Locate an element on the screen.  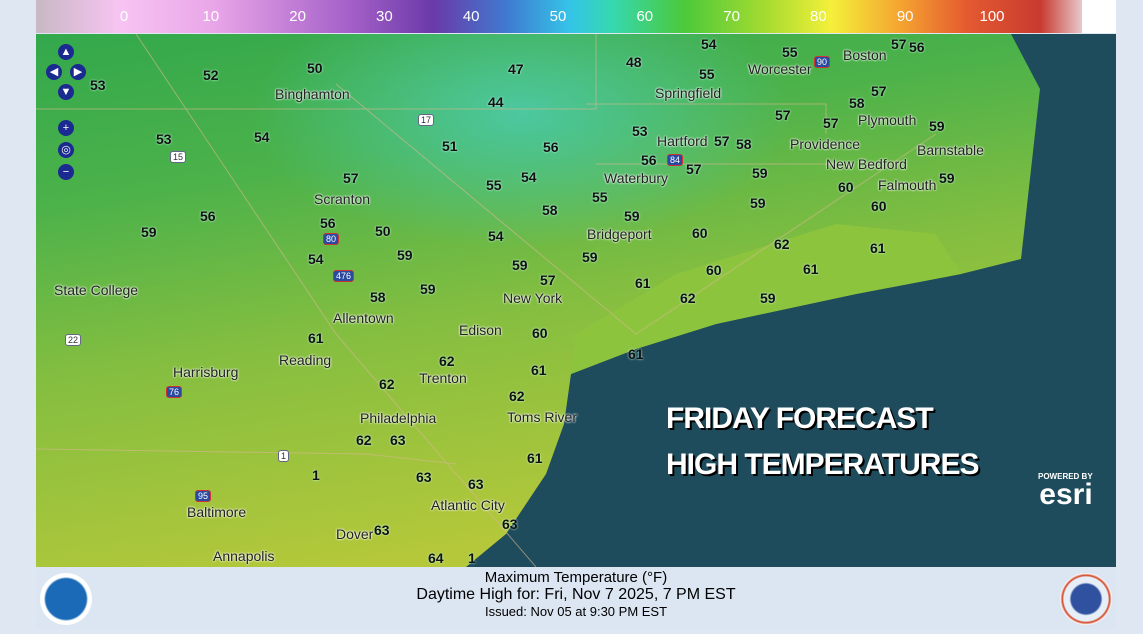
legend-tick: 20 is located at coordinates (297, 16).